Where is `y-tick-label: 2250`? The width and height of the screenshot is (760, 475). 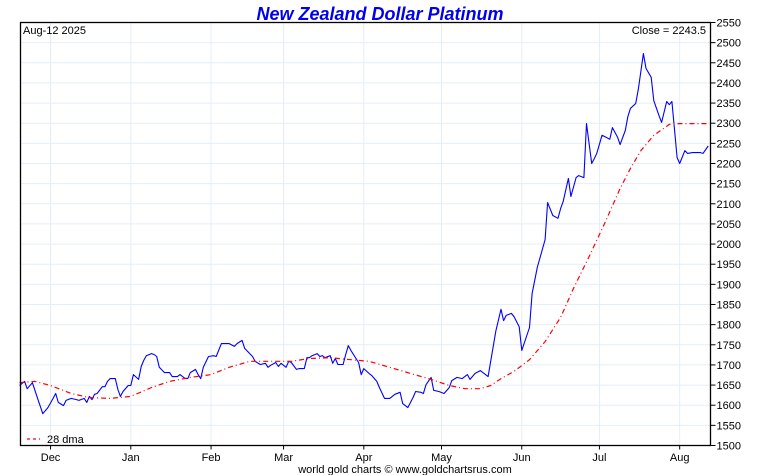 y-tick-label: 2250 is located at coordinates (729, 144).